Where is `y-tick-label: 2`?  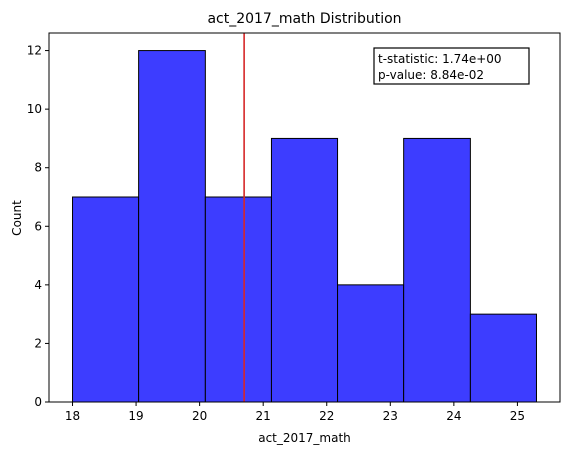
y-tick-label: 2 is located at coordinates (38, 343).